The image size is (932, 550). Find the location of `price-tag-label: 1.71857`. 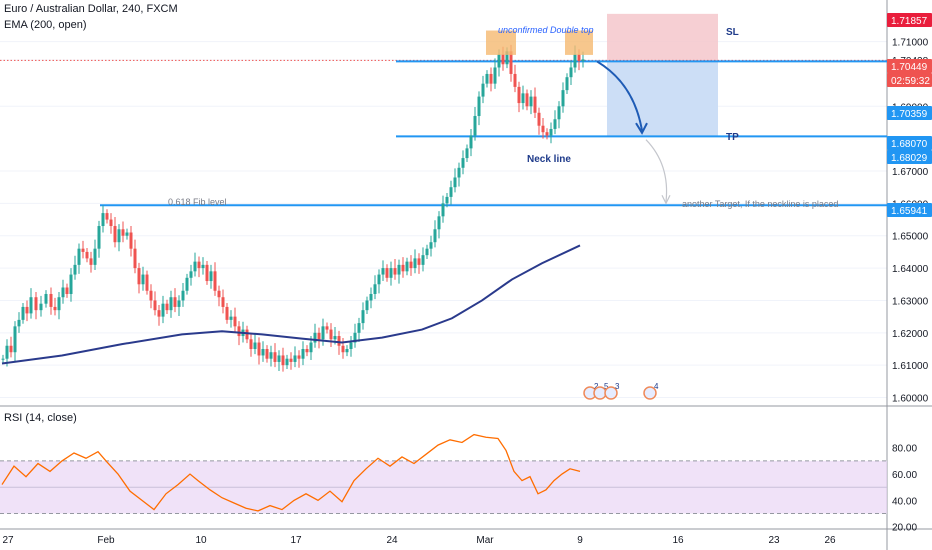

price-tag-label: 1.71857 is located at coordinates (909, 21).